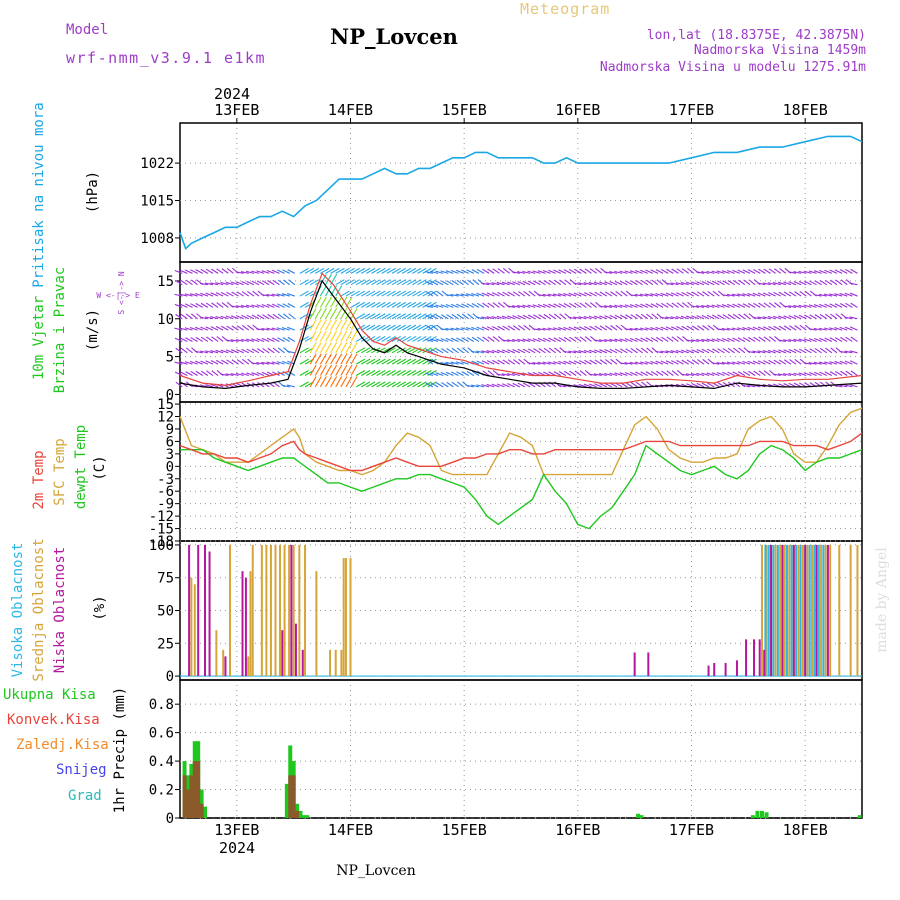 Image resolution: width=900 pixels, height=900 pixels. Describe the element at coordinates (161, 542) in the screenshot. I see `y-tick-label: -18` at that location.